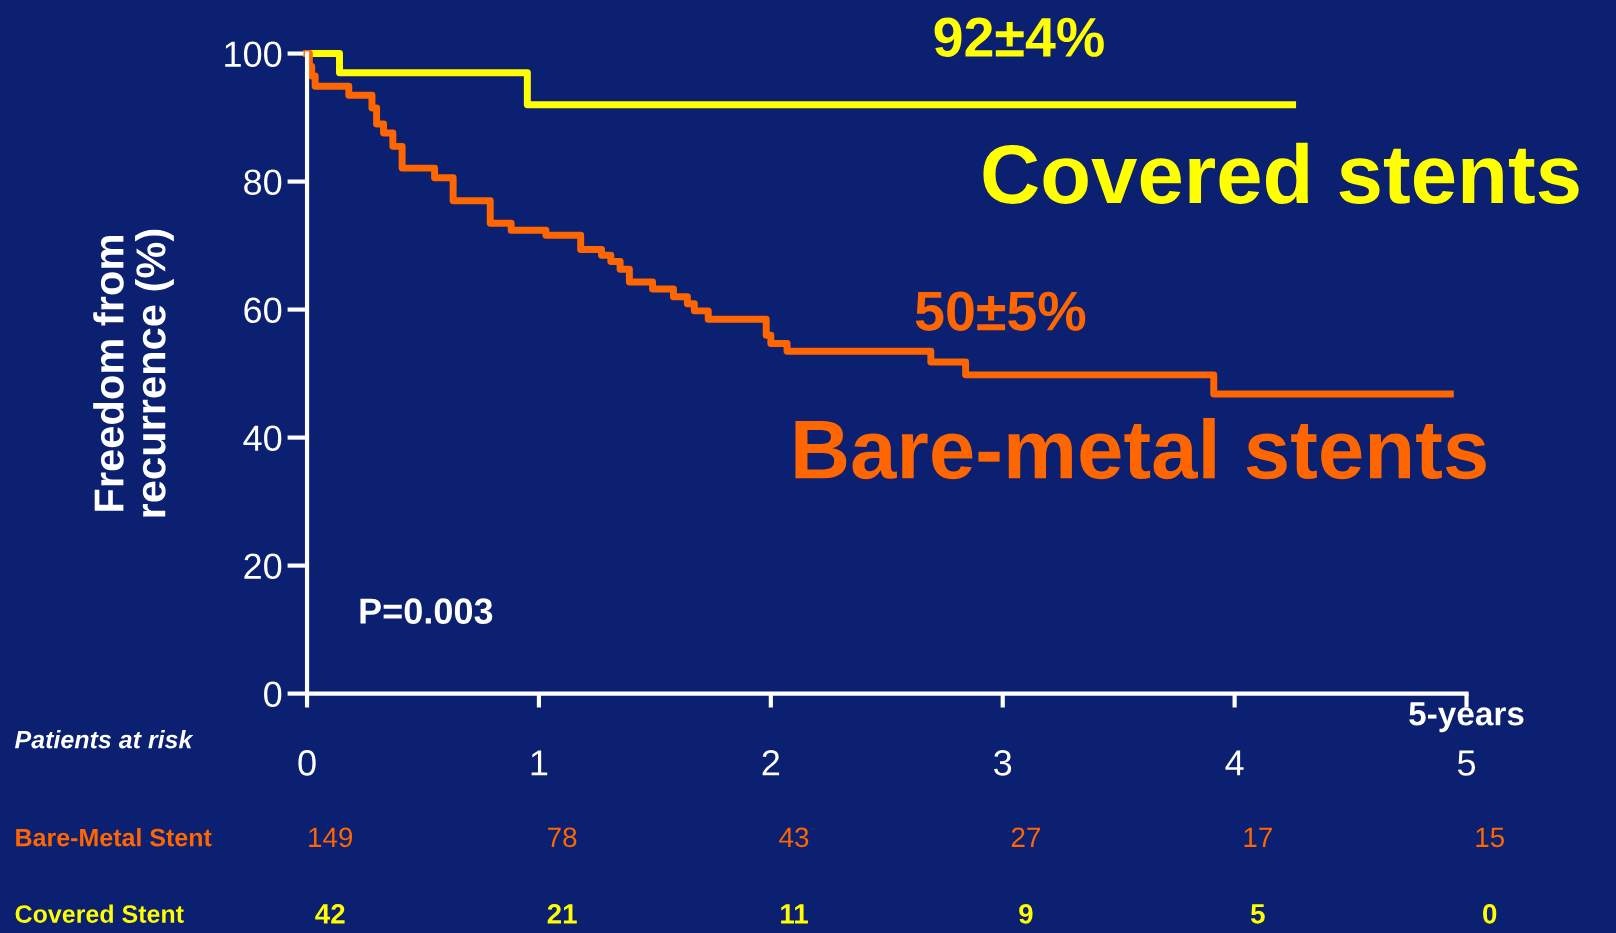 Image resolution: width=1616 pixels, height=933 pixels. I want to click on y-tick-label: 60, so click(263, 310).